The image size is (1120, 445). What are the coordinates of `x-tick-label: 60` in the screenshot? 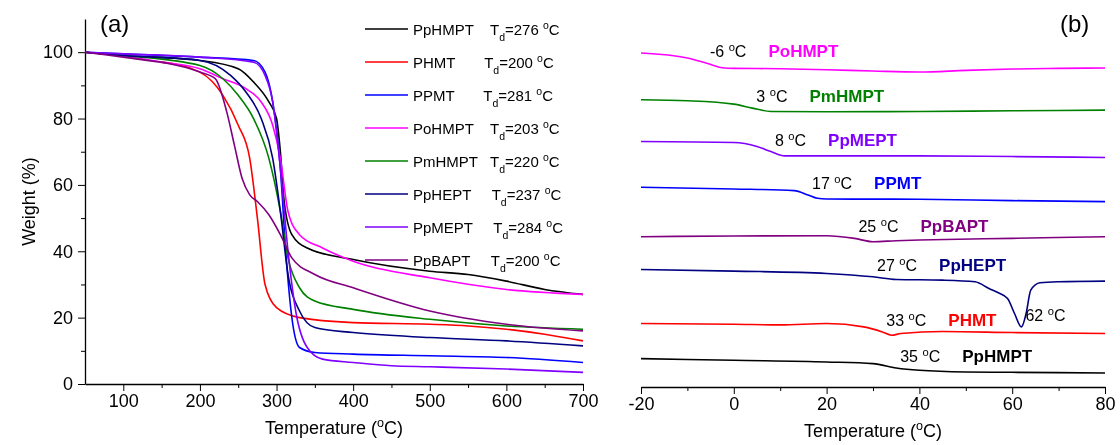 It's located at (1012, 403).